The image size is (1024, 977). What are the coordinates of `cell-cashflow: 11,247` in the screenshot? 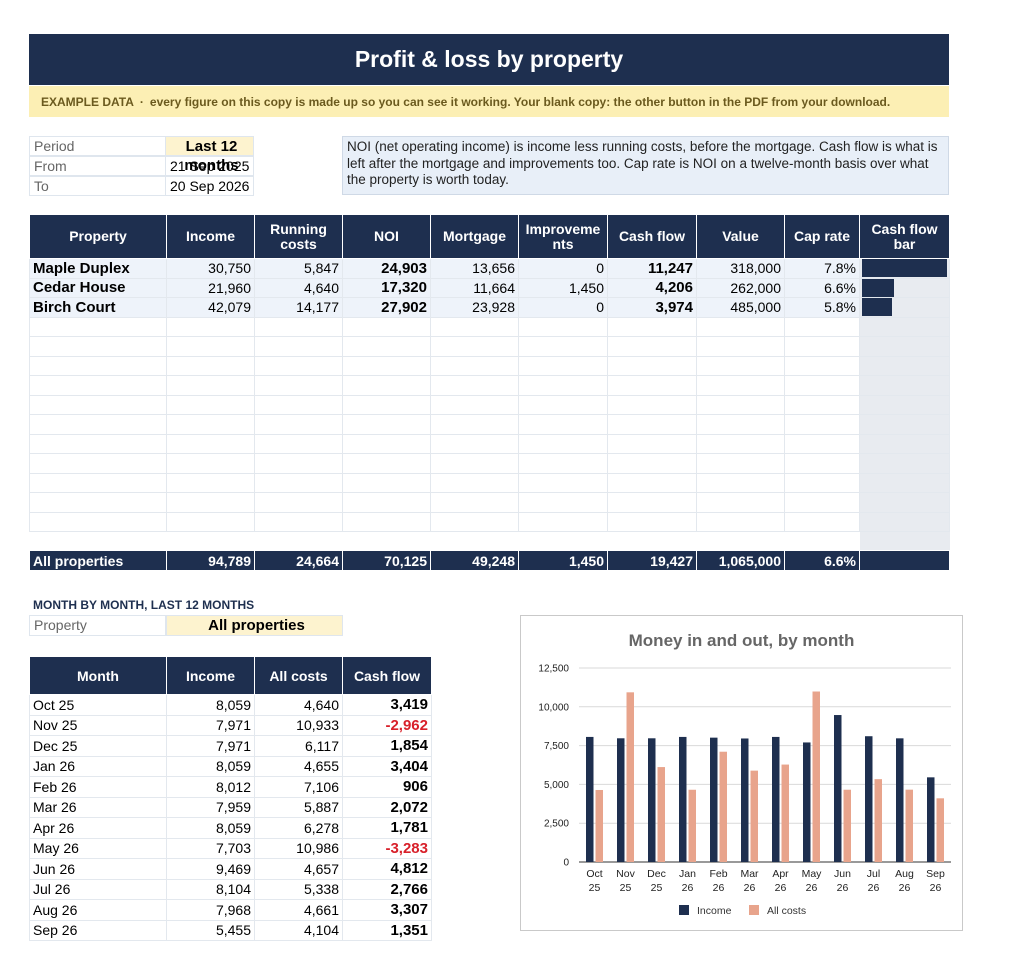 It's located at (652, 268).